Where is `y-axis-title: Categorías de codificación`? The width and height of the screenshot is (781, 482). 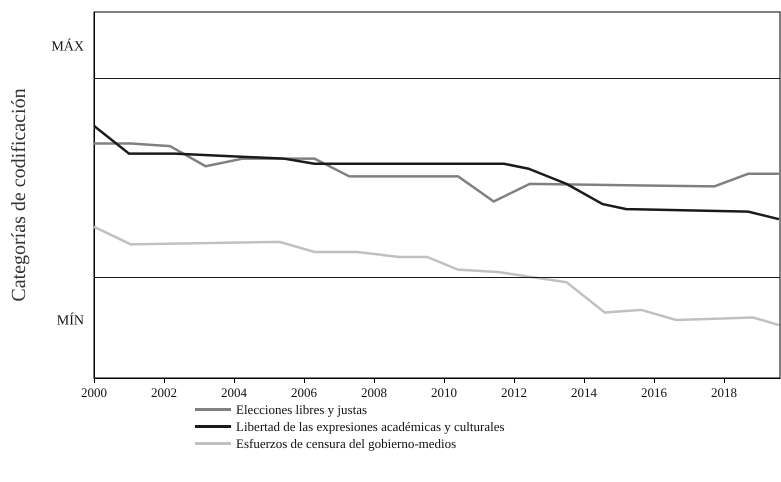
y-axis-title: Categorías de codificación is located at coordinates (19, 195).